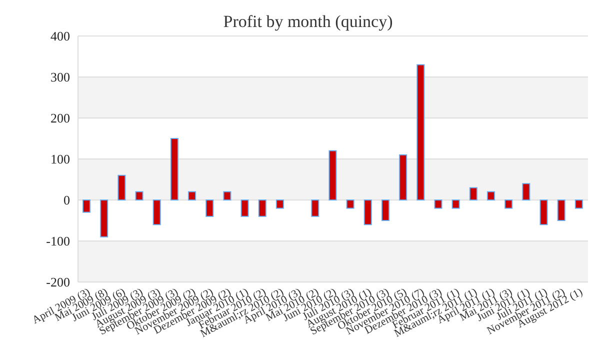 The width and height of the screenshot is (600, 360). Describe the element at coordinates (60, 118) in the screenshot. I see `y-tick-label: 200` at that location.